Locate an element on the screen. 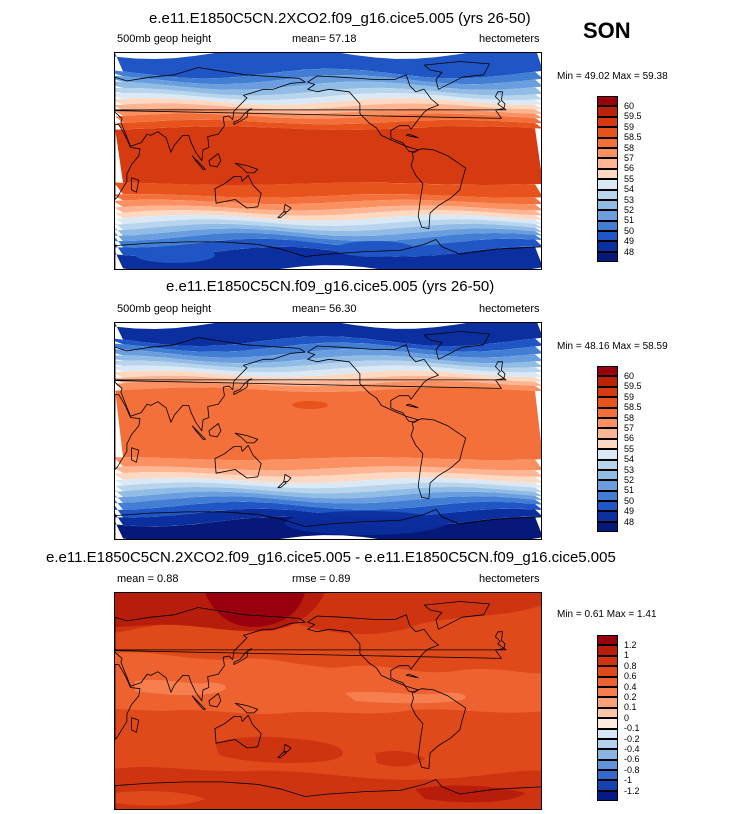 This screenshot has height=814, width=733. colorbar-label: 60 is located at coordinates (629, 105).